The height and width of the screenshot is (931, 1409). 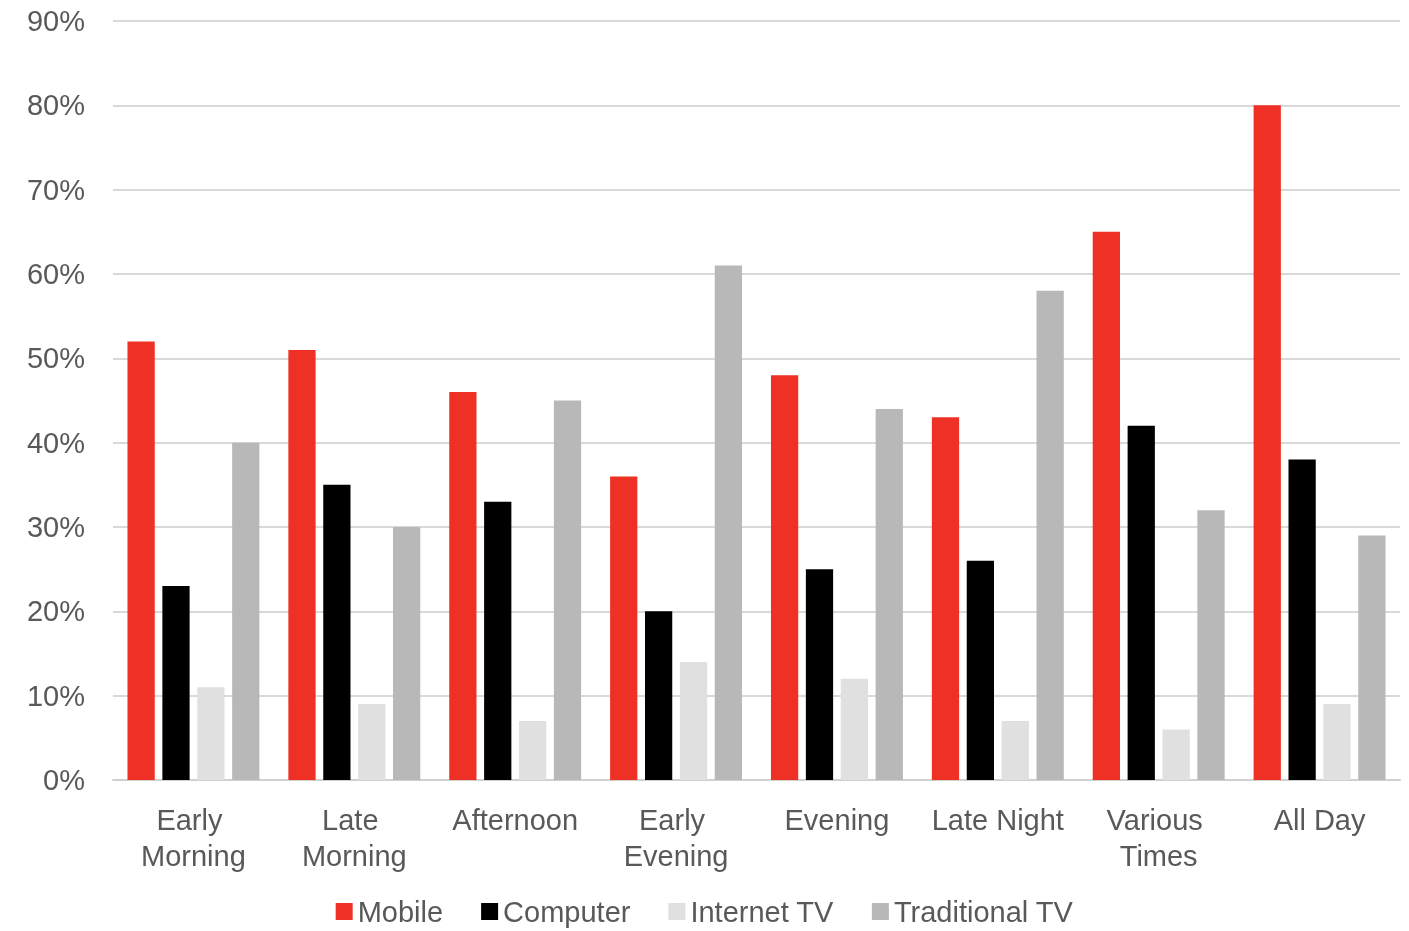 I want to click on x-tick-label: Late Night, so click(x=997, y=820).